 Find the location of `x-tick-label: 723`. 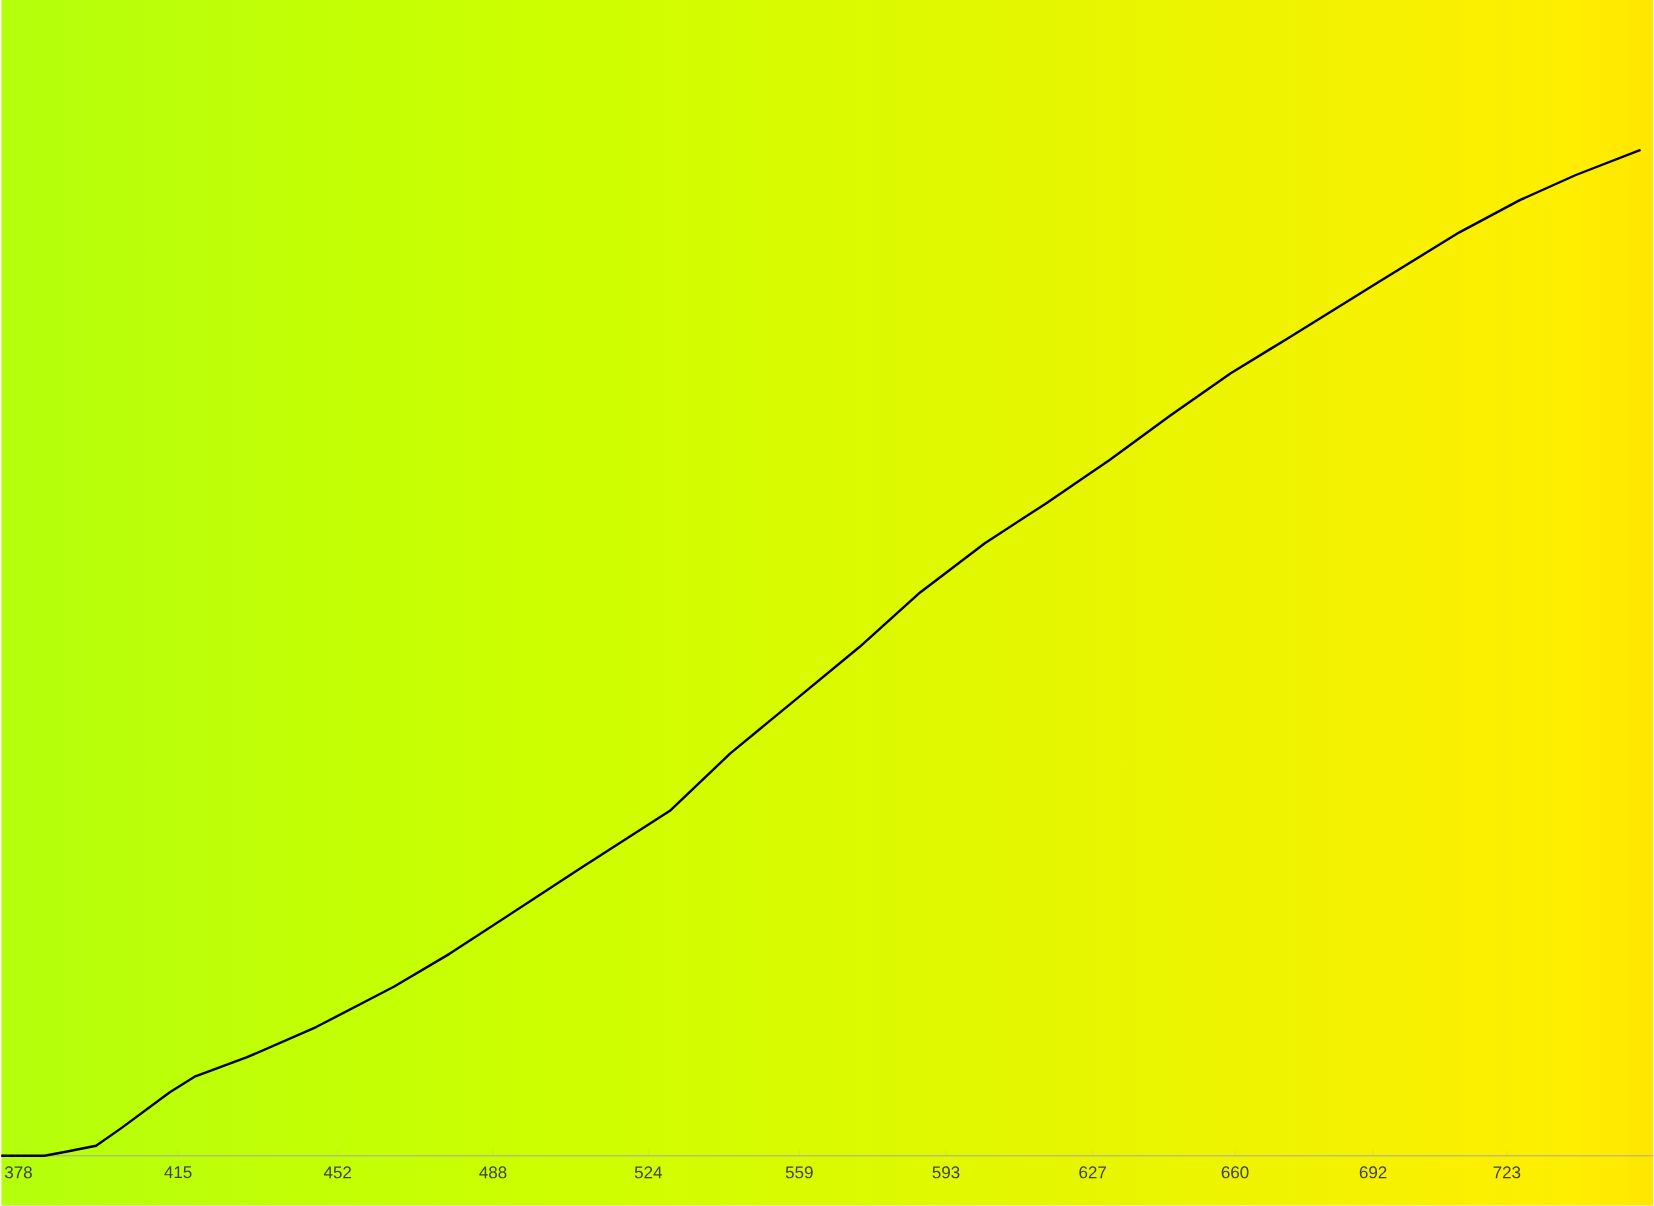

x-tick-label: 723 is located at coordinates (1507, 1172).